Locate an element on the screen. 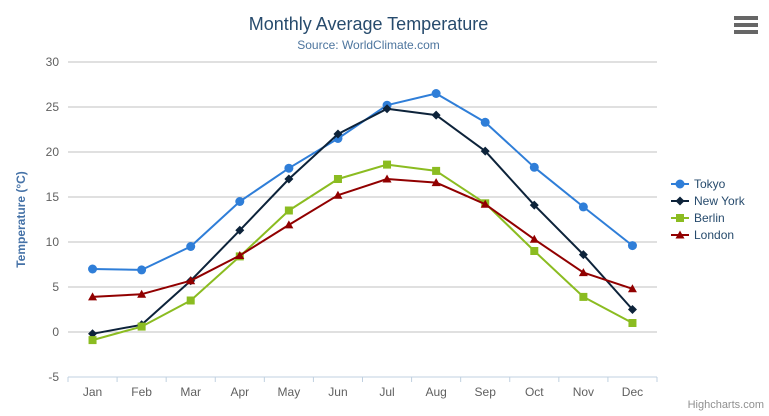 The width and height of the screenshot is (769, 416). x-axis-tick-label: Jul is located at coordinates (386, 392).